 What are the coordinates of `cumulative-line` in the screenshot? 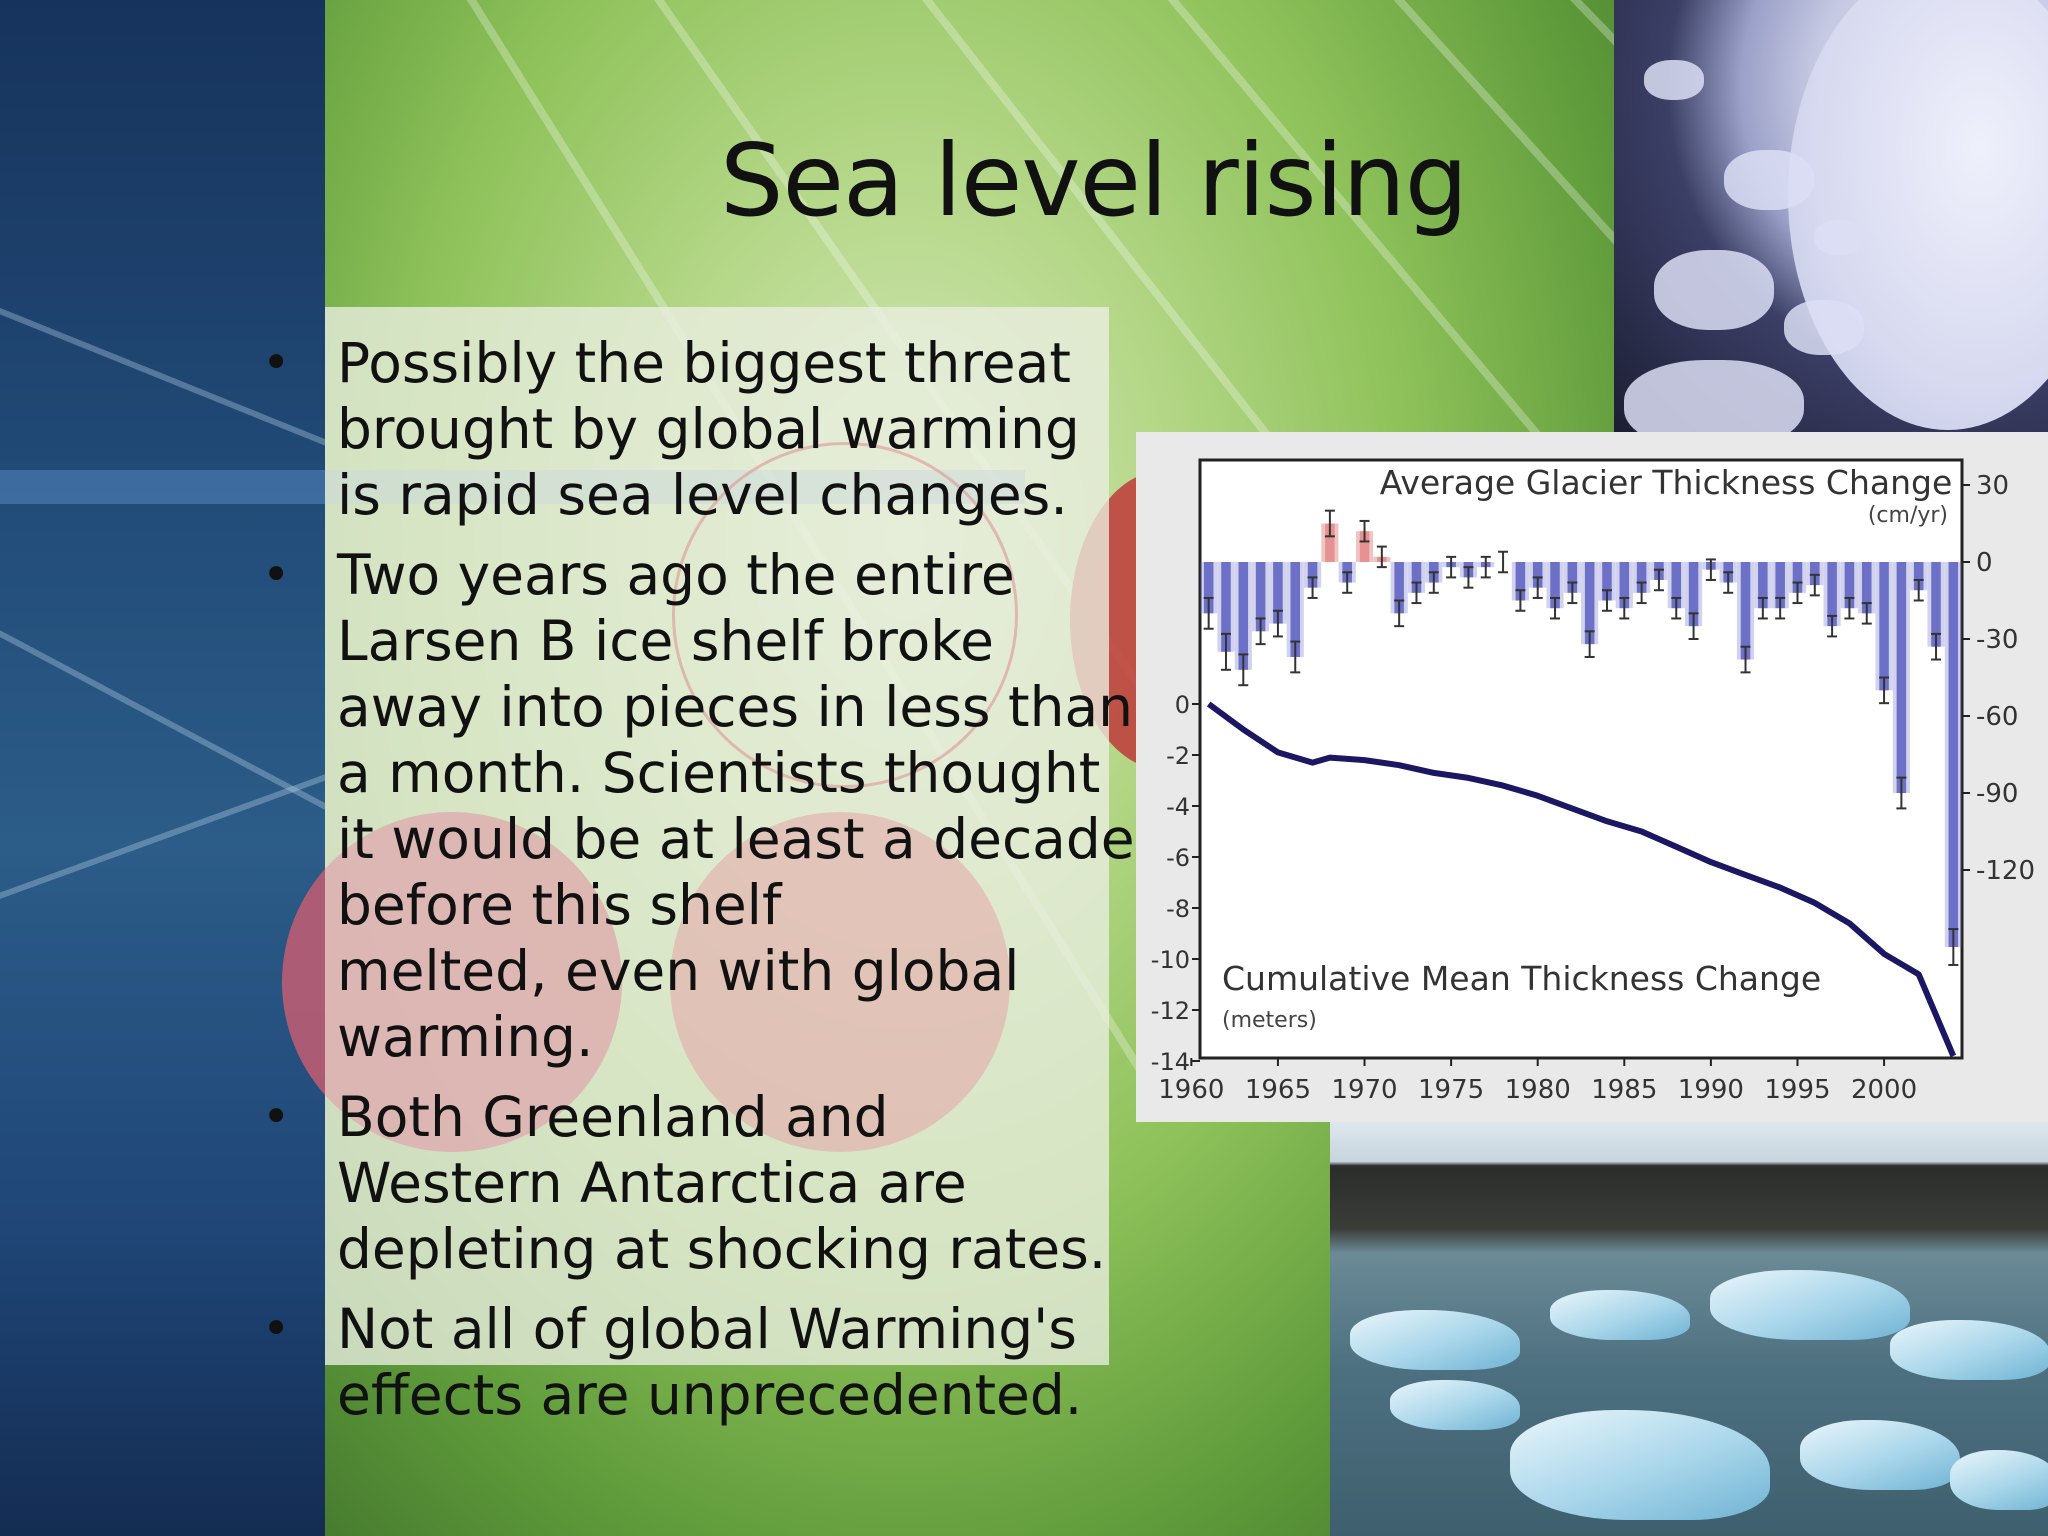 It's located at (1581, 879).